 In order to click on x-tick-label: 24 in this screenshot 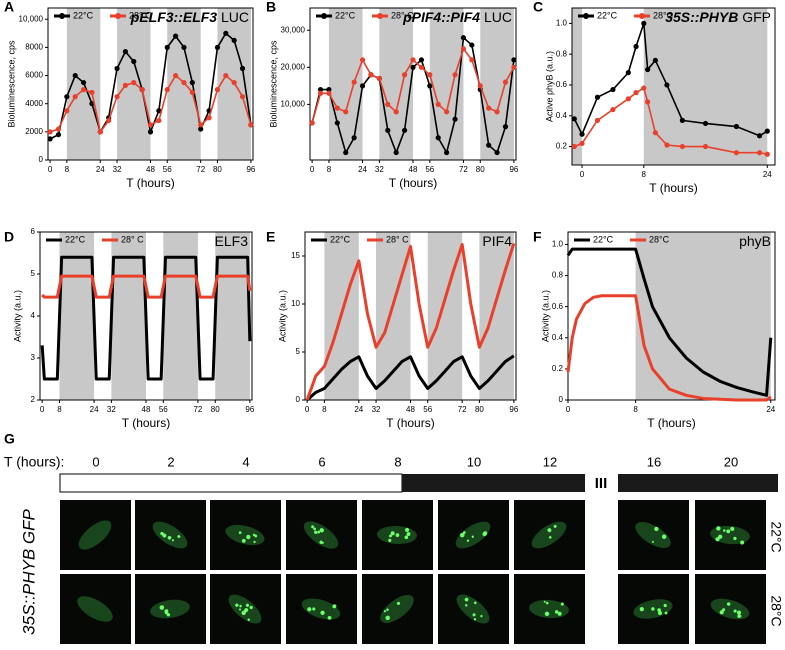, I will do `click(94, 409)`.